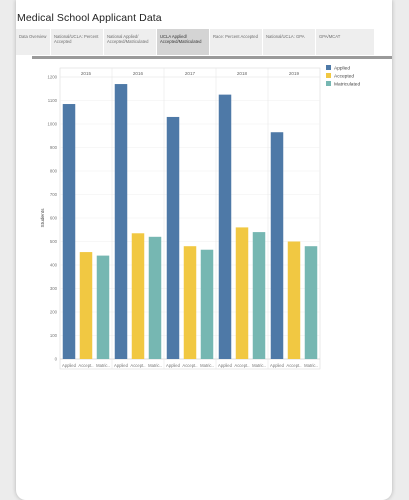  What do you see at coordinates (294, 300) in the screenshot?
I see `bar-accepted-2019` at bounding box center [294, 300].